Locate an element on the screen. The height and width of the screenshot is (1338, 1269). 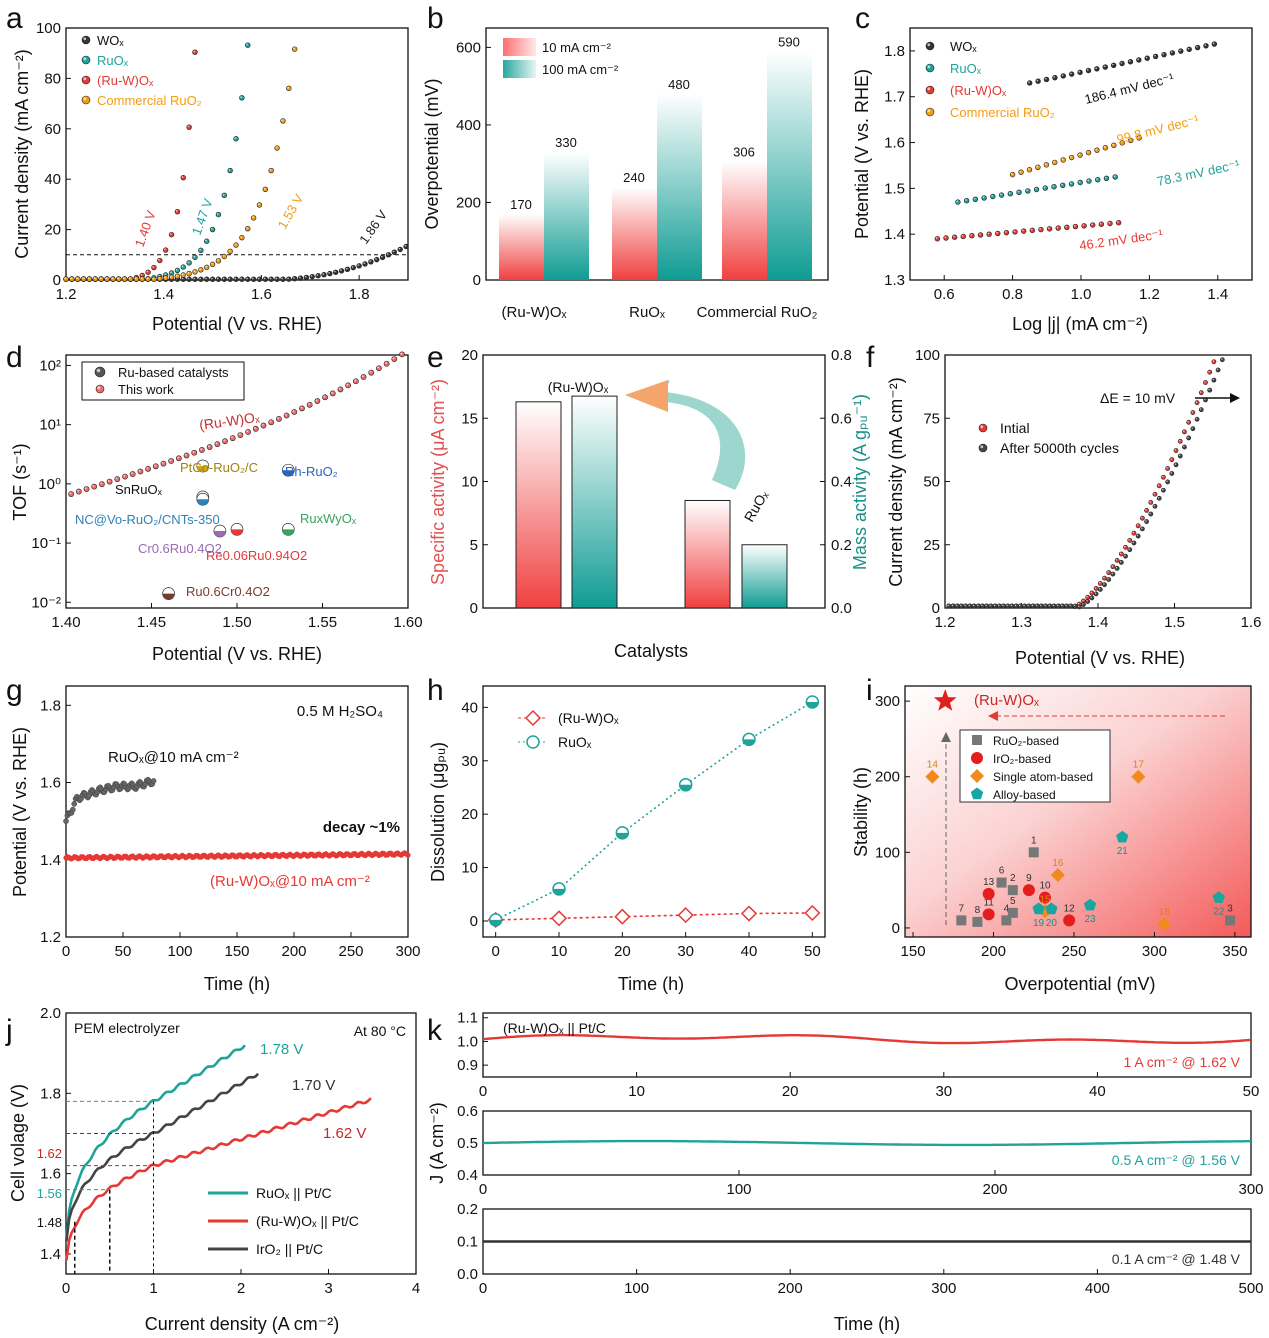
y-tick-label: 40 is located at coordinates (52, 179).